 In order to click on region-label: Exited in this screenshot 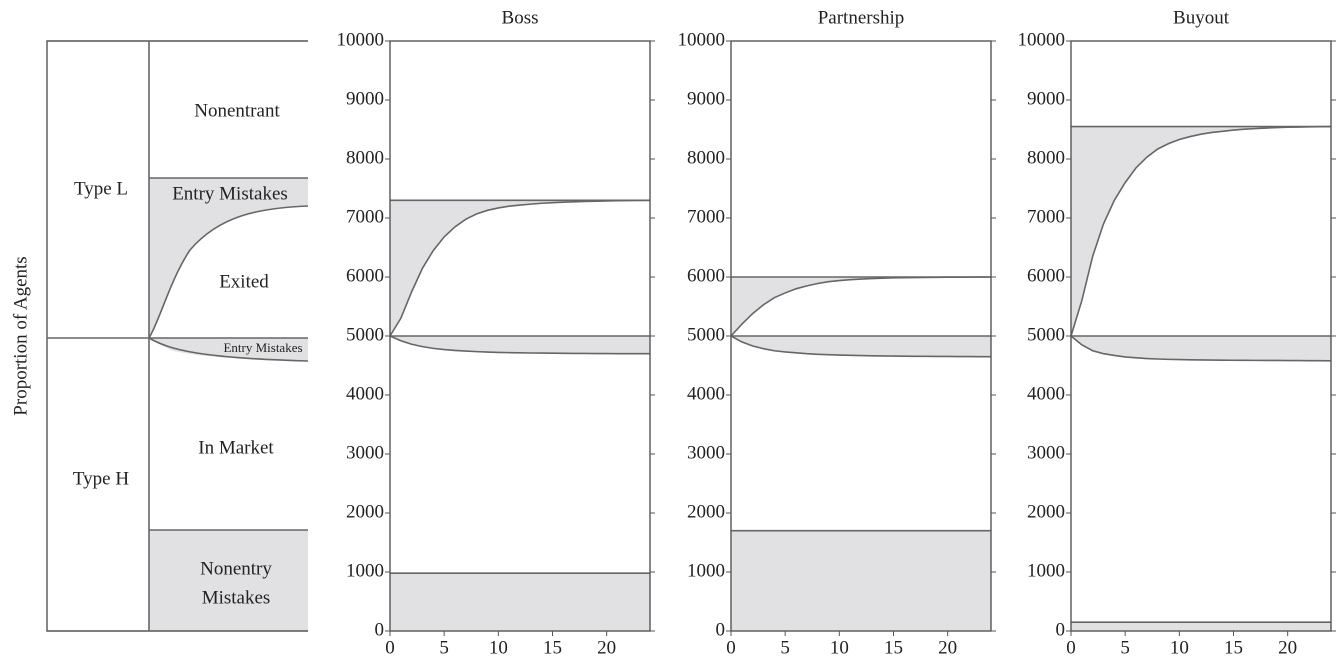, I will do `click(244, 281)`.